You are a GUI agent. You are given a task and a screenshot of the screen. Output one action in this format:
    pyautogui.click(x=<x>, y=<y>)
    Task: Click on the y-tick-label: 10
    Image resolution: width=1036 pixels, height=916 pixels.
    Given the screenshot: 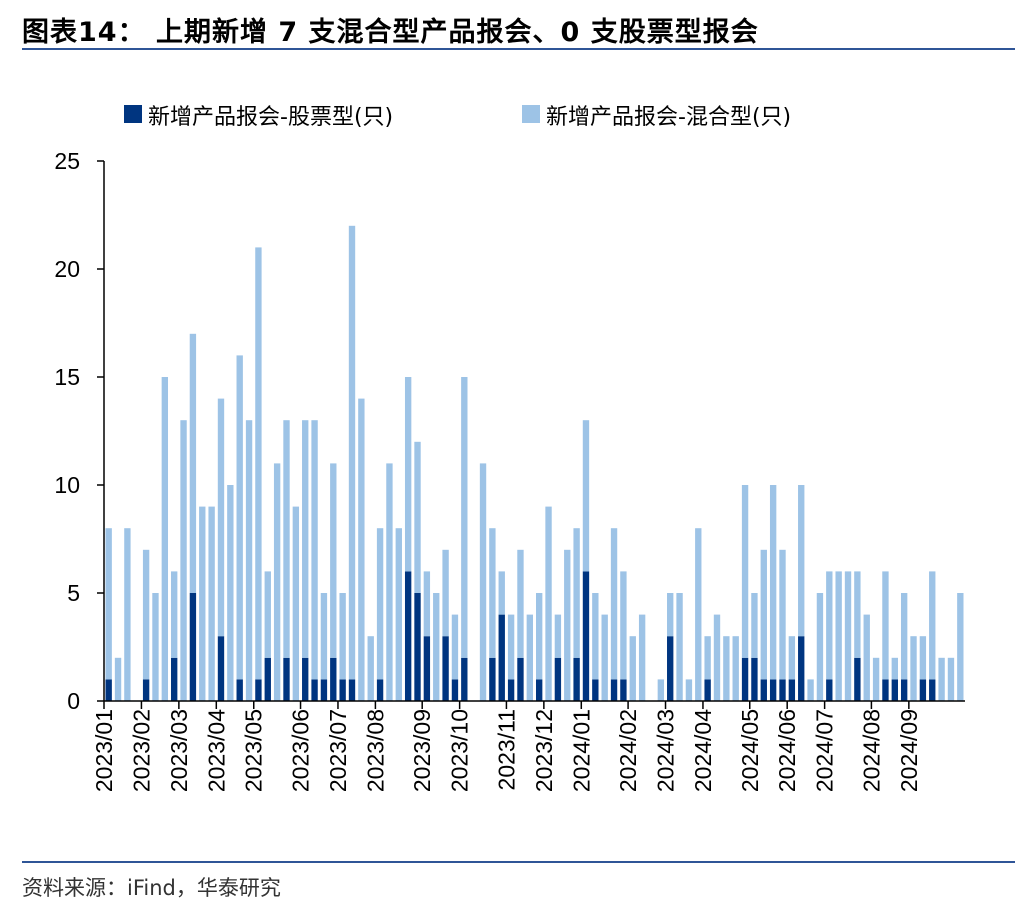 What is the action you would take?
    pyautogui.click(x=67, y=485)
    